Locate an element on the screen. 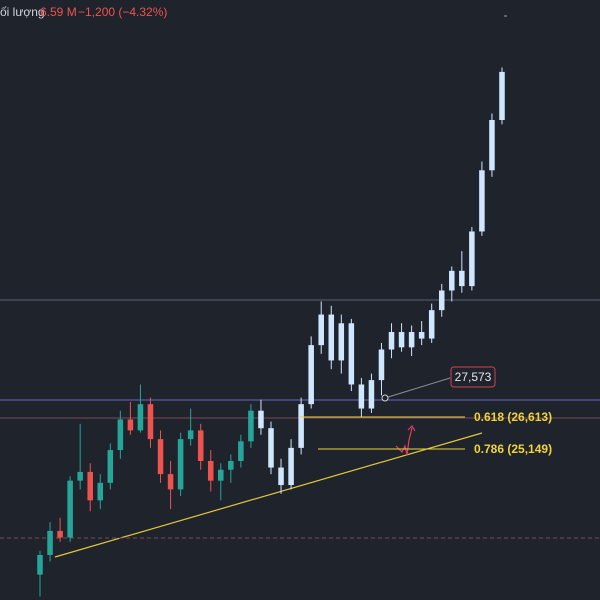 The width and height of the screenshot is (600, 600). fib-label: 0.786 (25,149) is located at coordinates (513, 449).